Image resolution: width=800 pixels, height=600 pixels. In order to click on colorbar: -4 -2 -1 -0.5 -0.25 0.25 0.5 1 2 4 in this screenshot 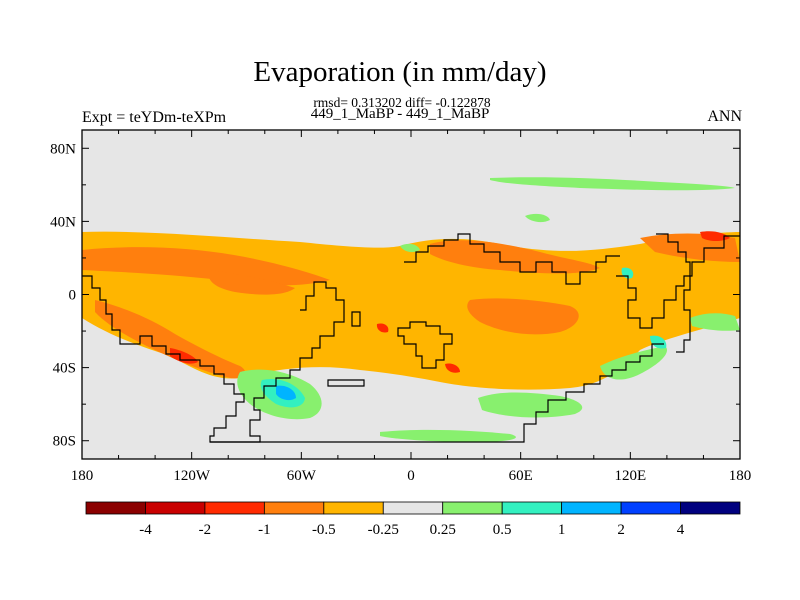, I will do `click(413, 519)`.